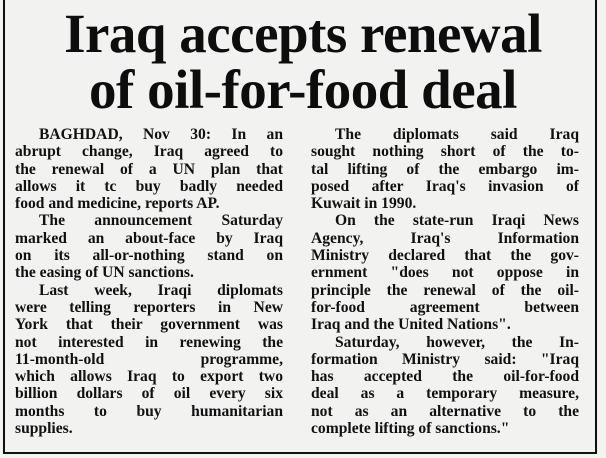 The image size is (606, 458). Describe the element at coordinates (161, 290) in the screenshot. I see `article-text-line: Last week, Iraqi diplomats` at that location.